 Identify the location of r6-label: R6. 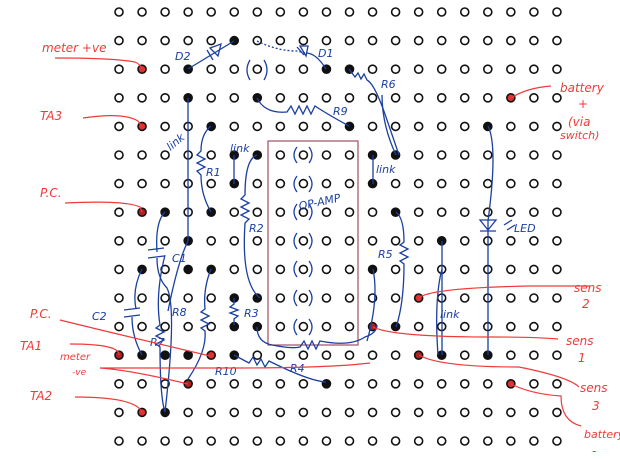
(388, 84).